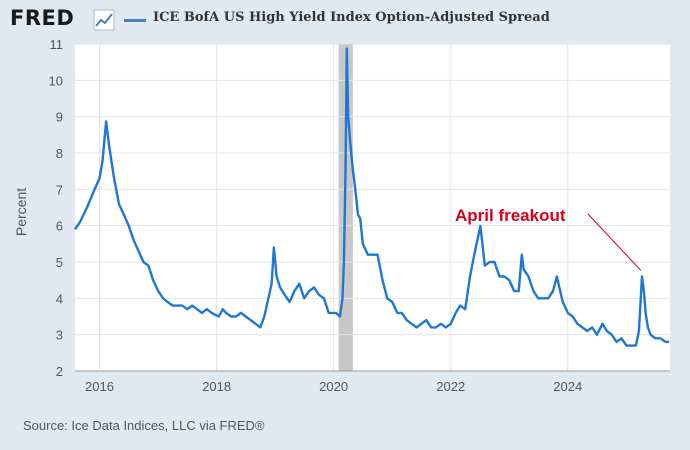 Image resolution: width=690 pixels, height=450 pixels. What do you see at coordinates (59, 189) in the screenshot?
I see `y-tick-label: 7` at bounding box center [59, 189].